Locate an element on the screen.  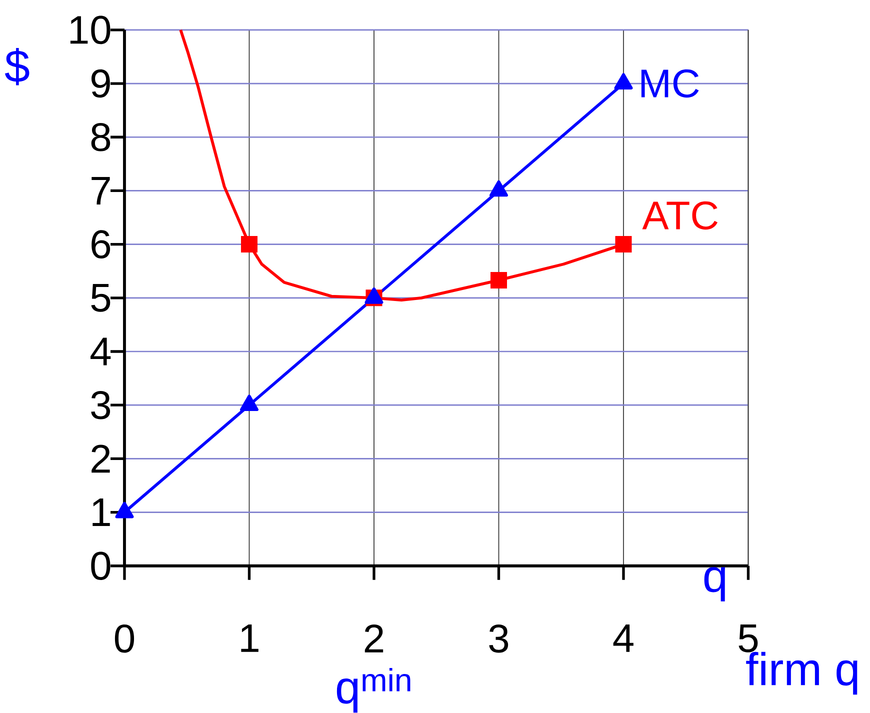
y-tick-label: 0 is located at coordinates (100, 566).